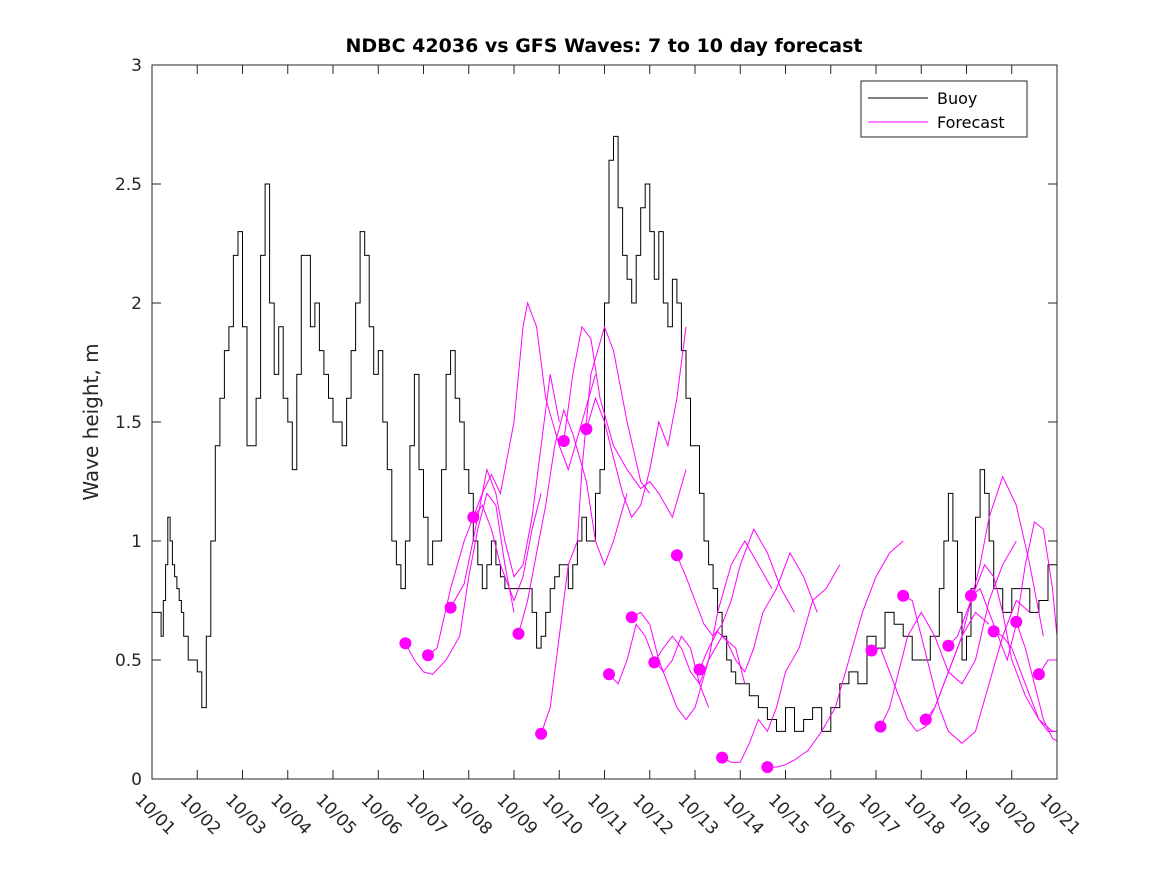 The image size is (1167, 875). I want to click on legend: Buoy Forecast, so click(944, 109).